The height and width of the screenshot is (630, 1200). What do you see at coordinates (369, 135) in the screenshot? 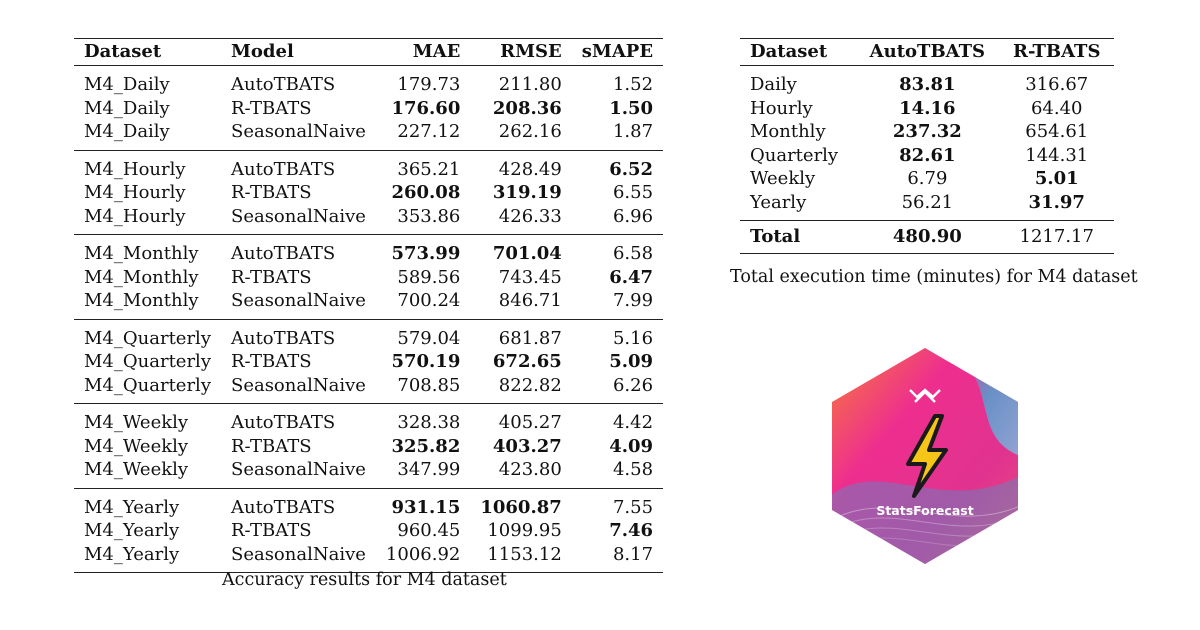
I see `table-row: M4_Daily SeasonalNaive 227.12 262.16 1.87` at bounding box center [369, 135].